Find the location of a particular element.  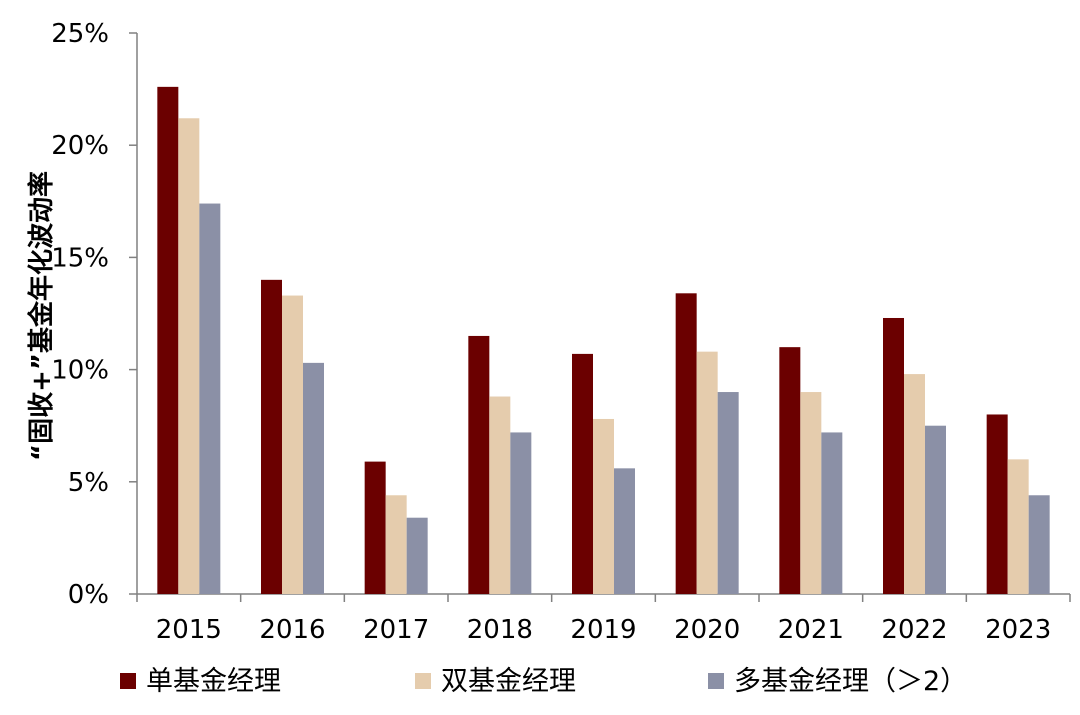

x-tick-label: 2023 is located at coordinates (1018, 630).